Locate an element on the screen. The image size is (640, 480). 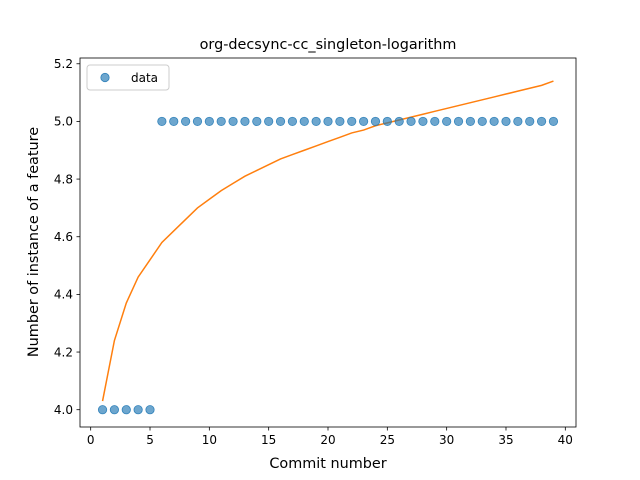
x-tick-label: 5 is located at coordinates (150, 440).